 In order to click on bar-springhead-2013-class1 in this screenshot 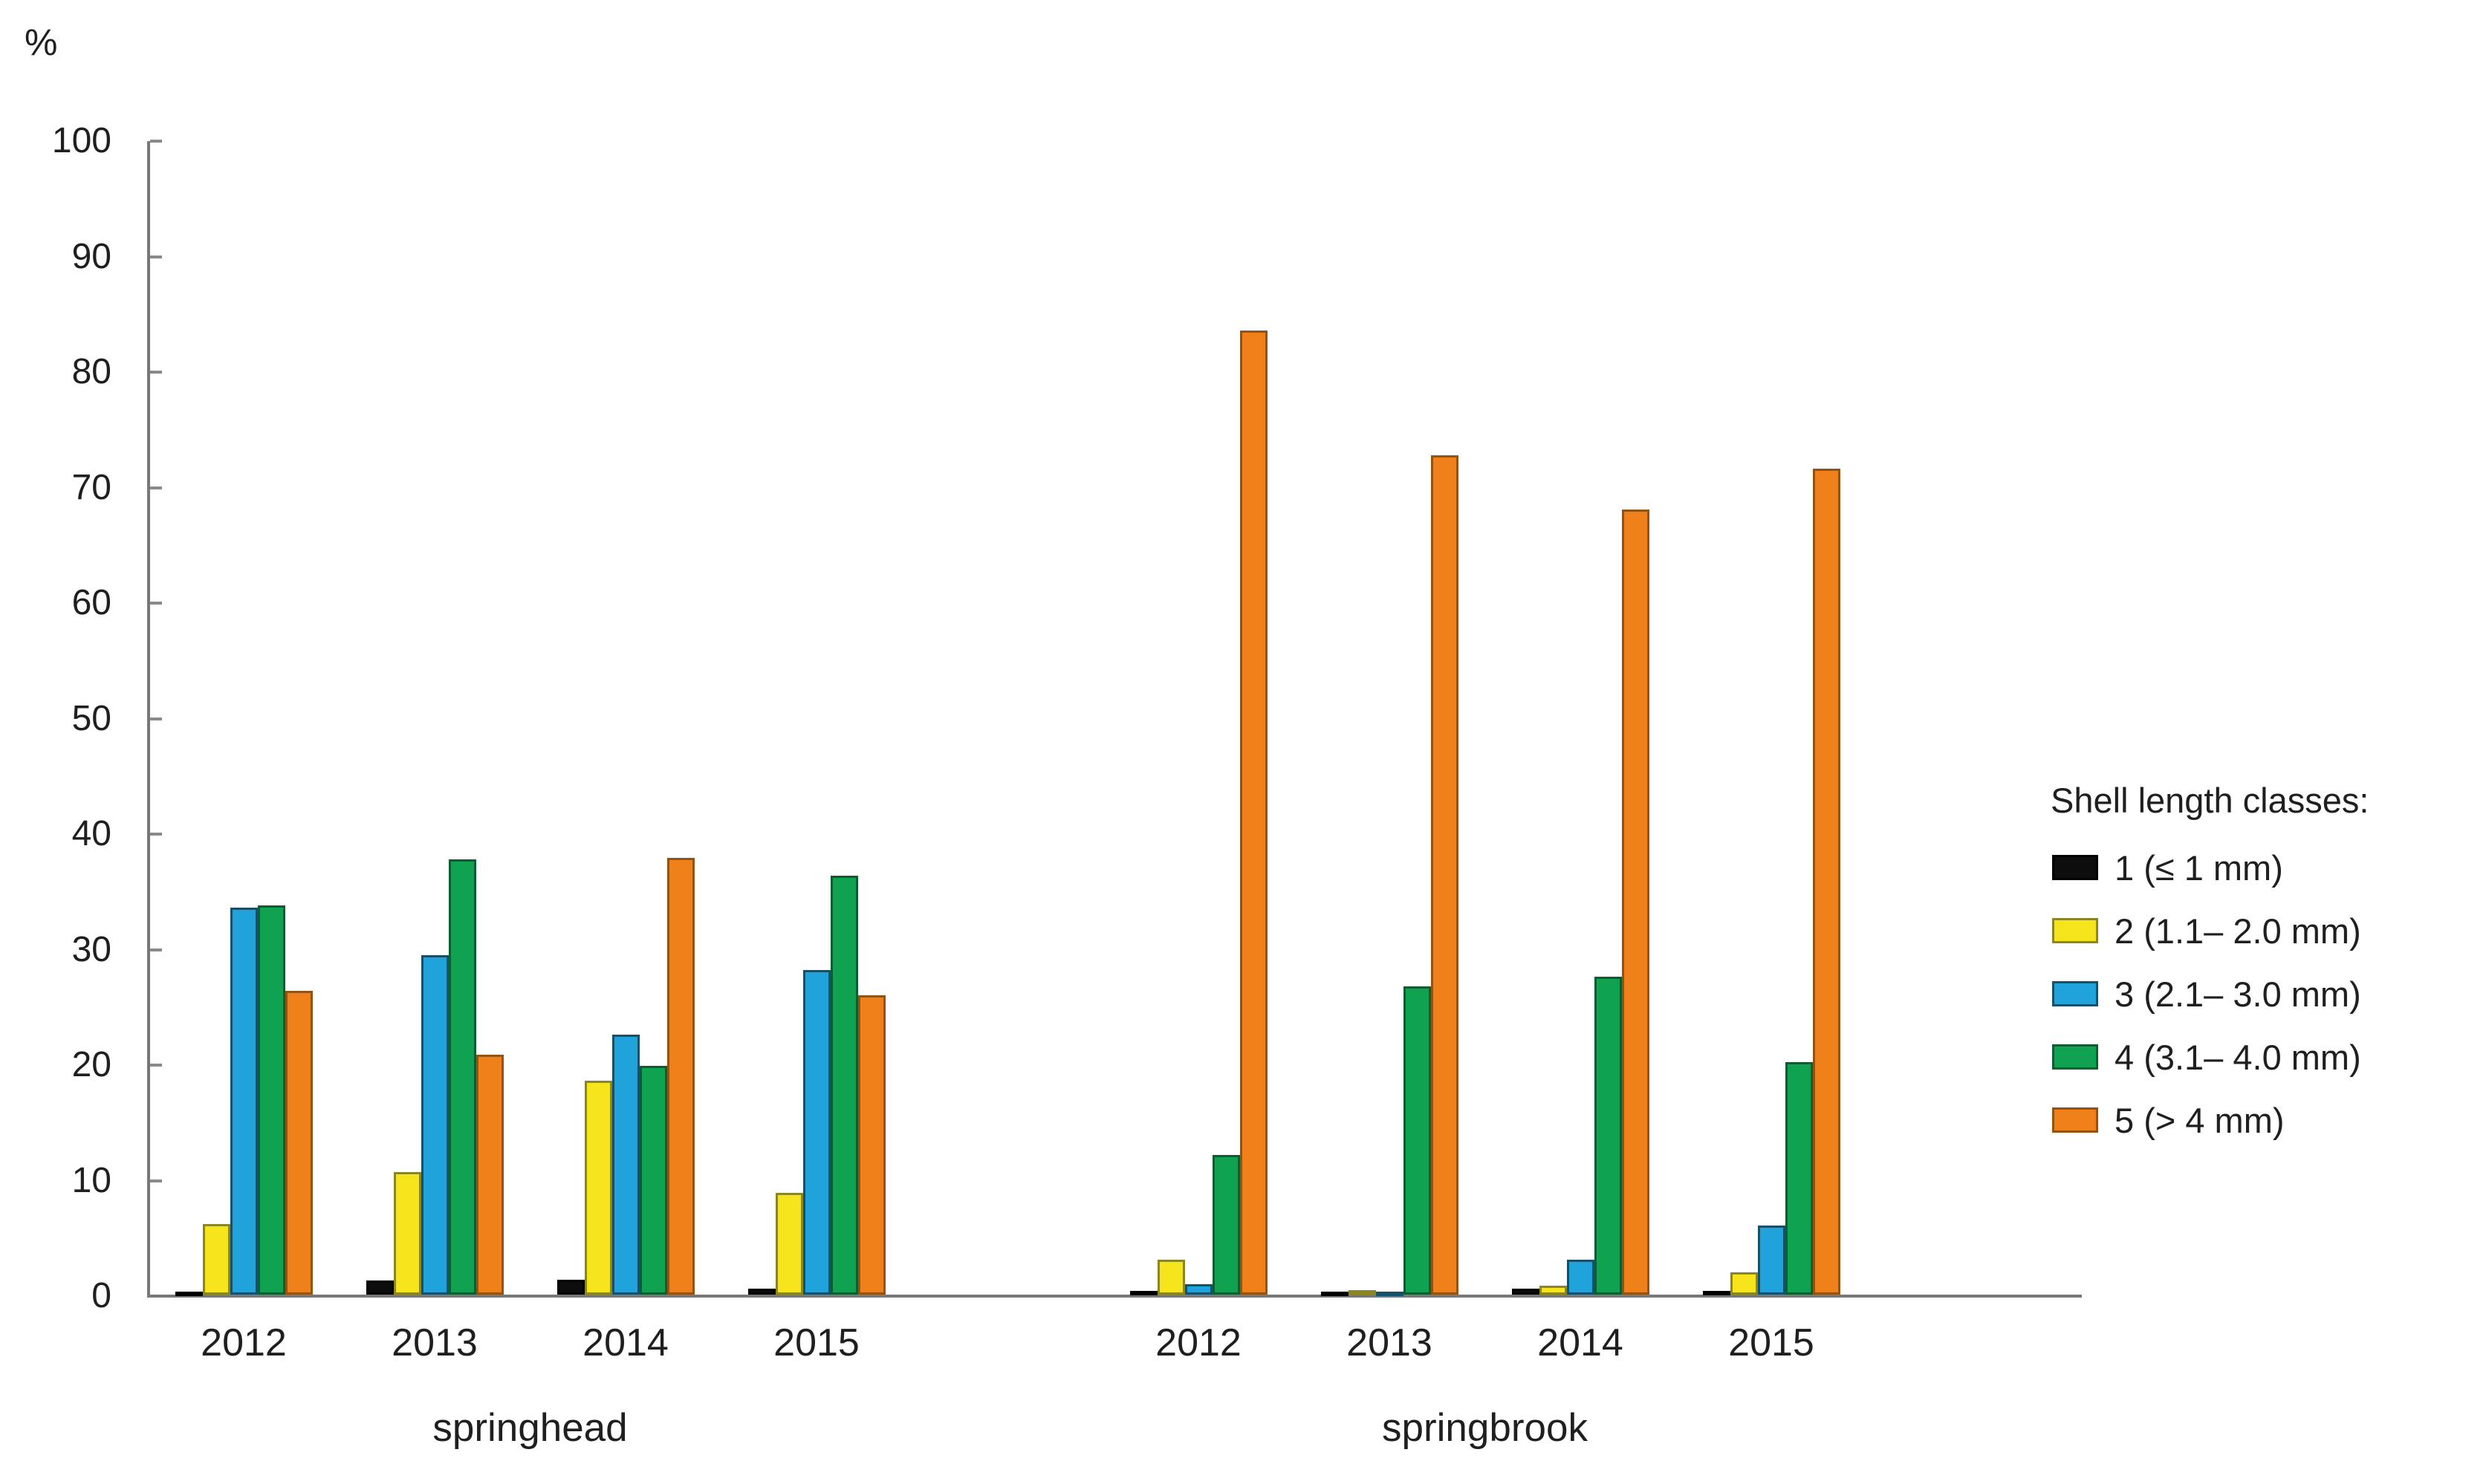, I will do `click(380, 1287)`.